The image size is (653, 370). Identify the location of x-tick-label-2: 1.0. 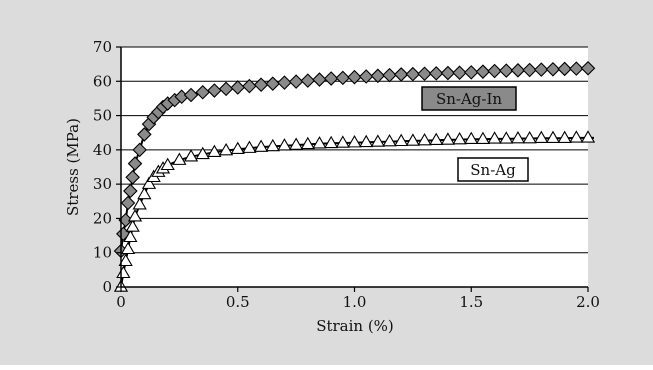
(355, 302).